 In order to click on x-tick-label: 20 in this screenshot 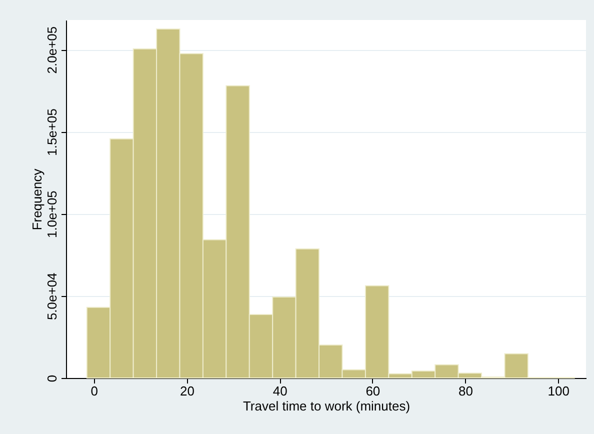, I will do `click(187, 391)`.